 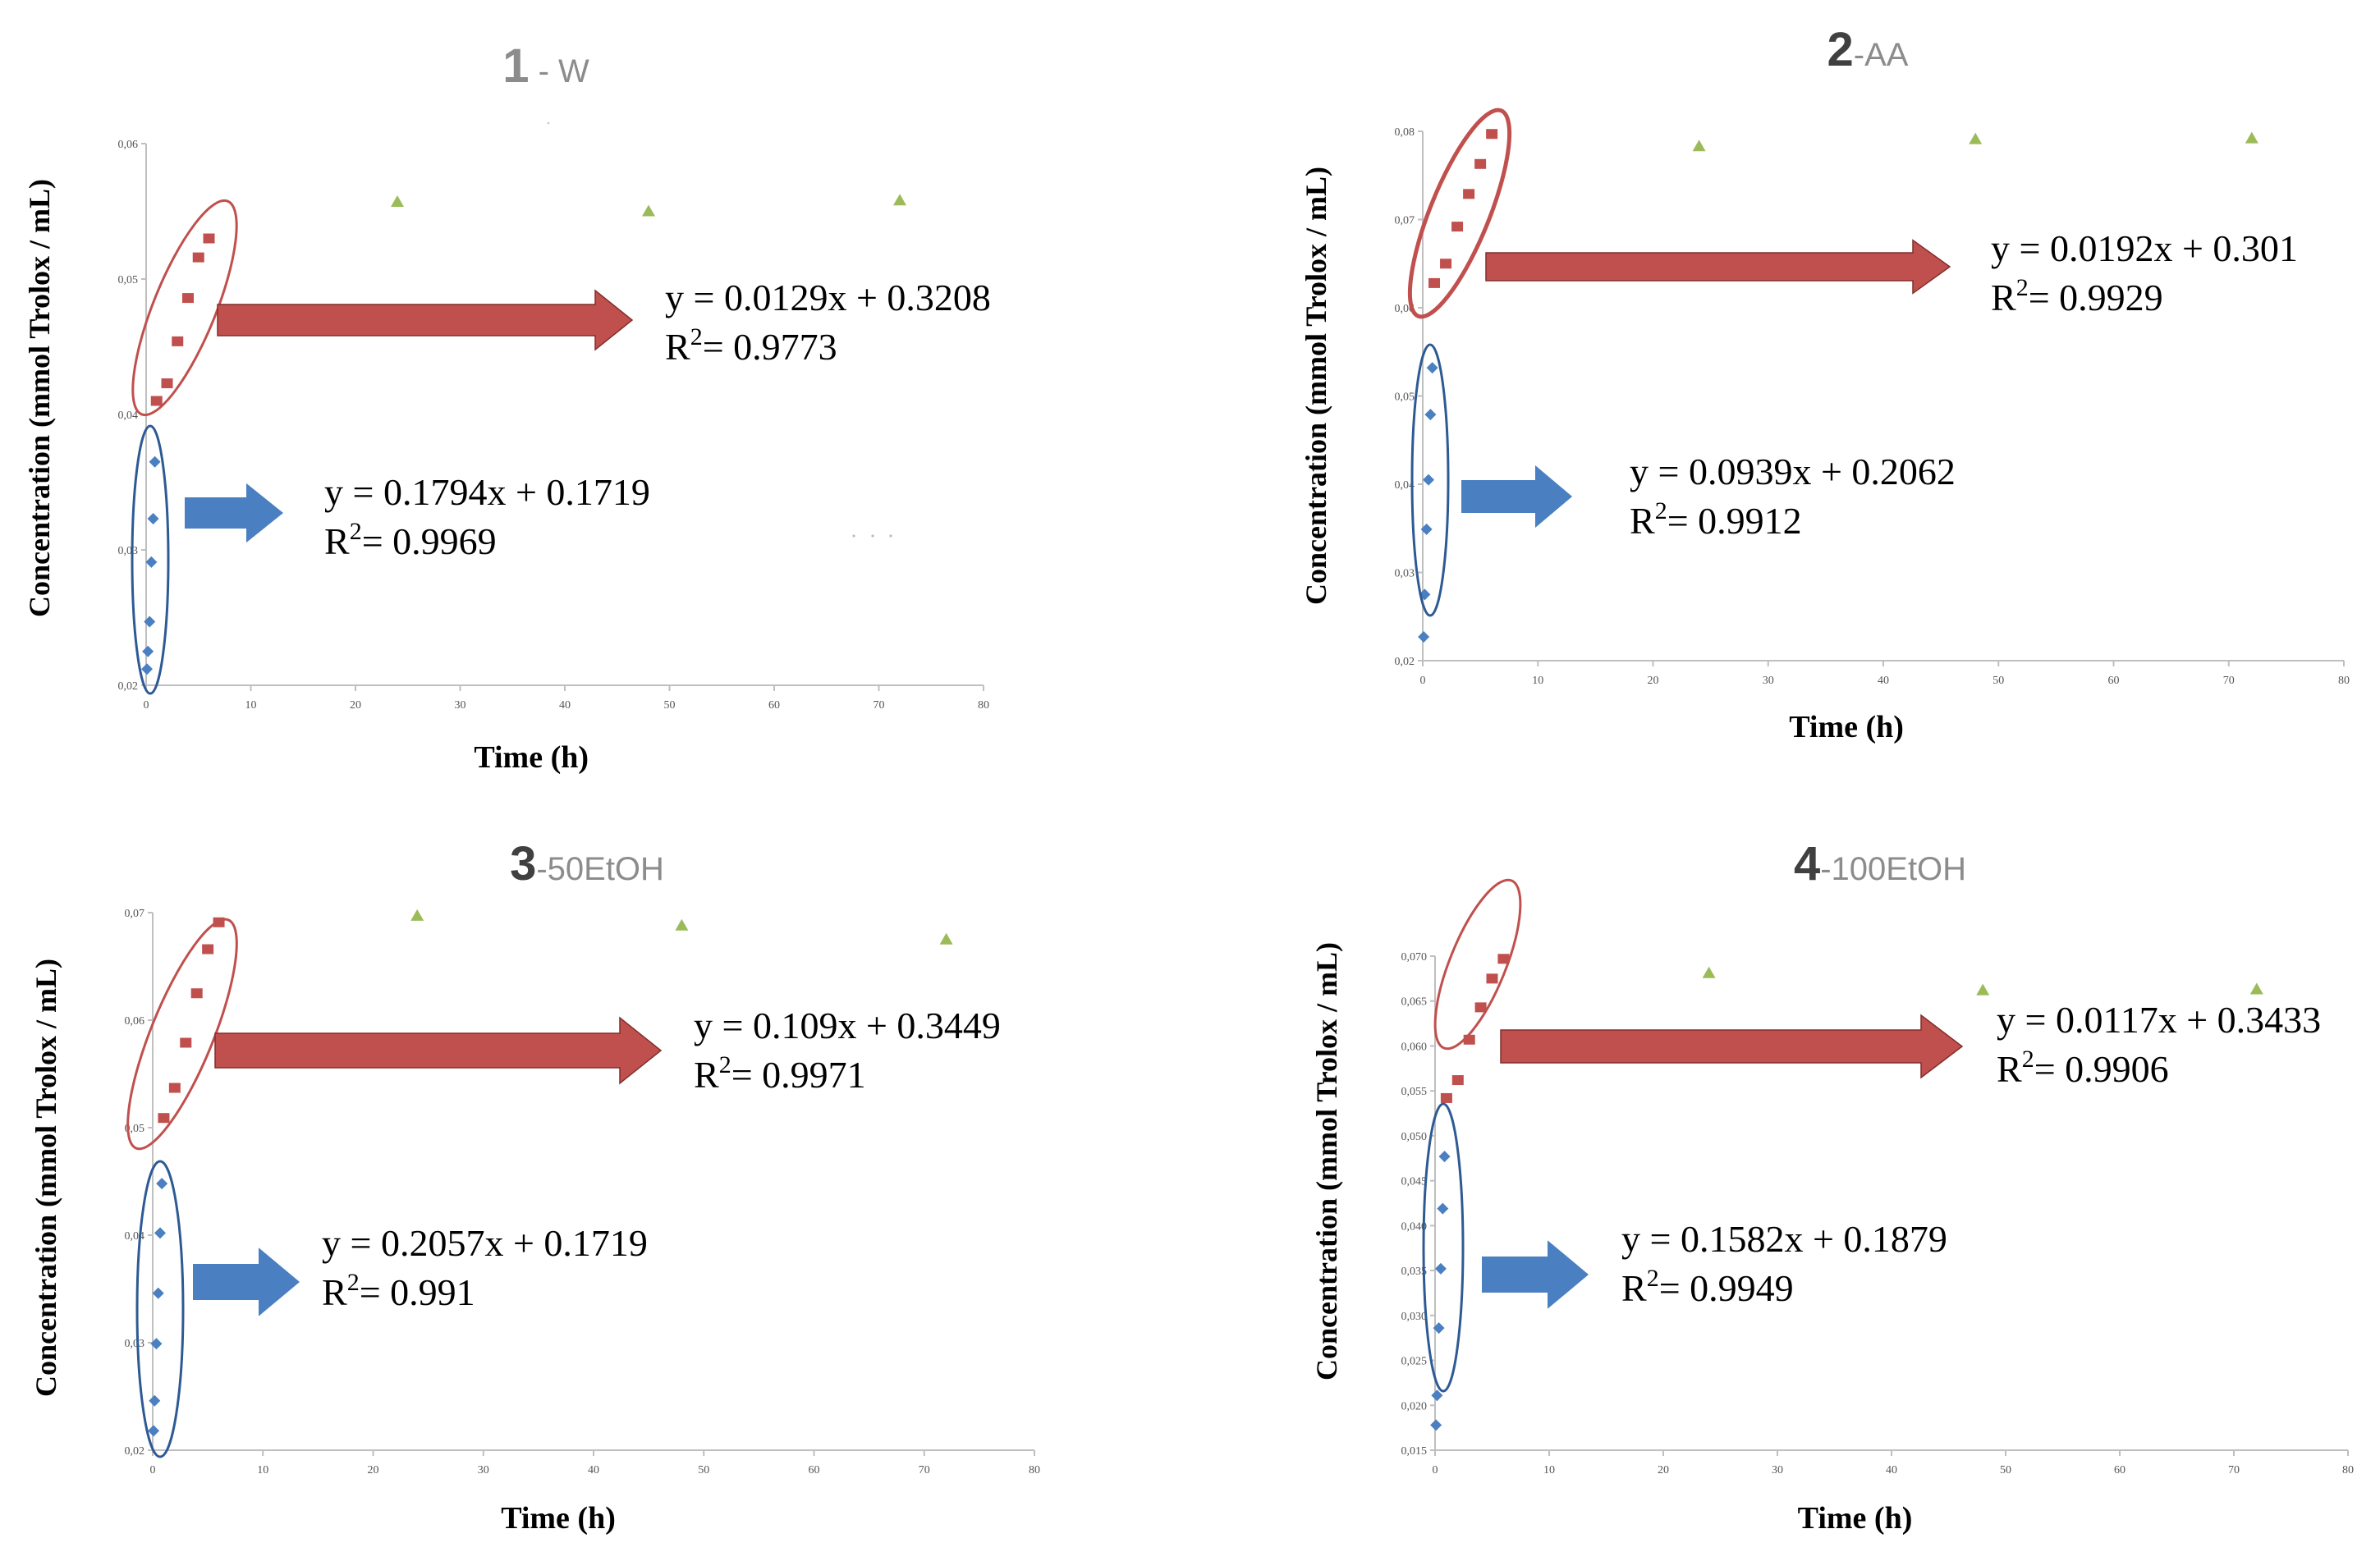 I want to click on blue-arrow, so click(x=1535, y=1274).